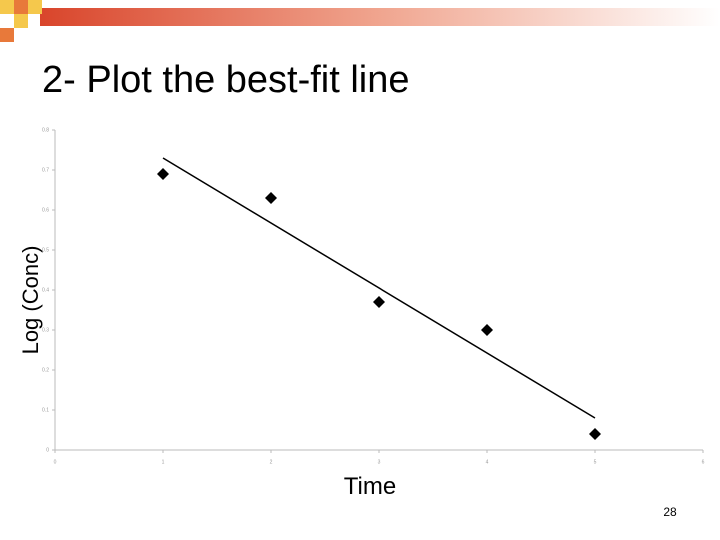  What do you see at coordinates (45, 250) in the screenshot?
I see `y-tick-label: 0.5` at bounding box center [45, 250].